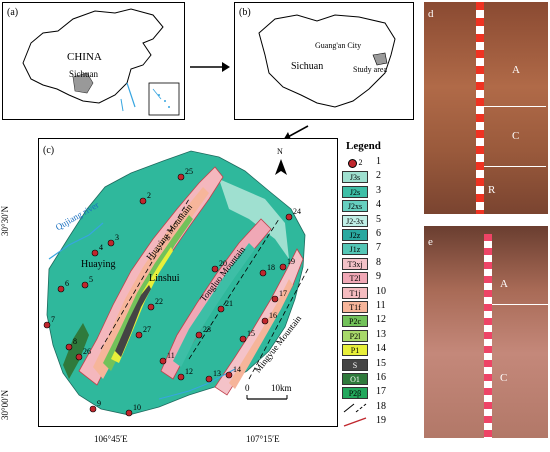 The height and width of the screenshot is (452, 550). Describe the element at coordinates (395, 379) in the screenshot. I see `legend-item: O1 16` at that location.